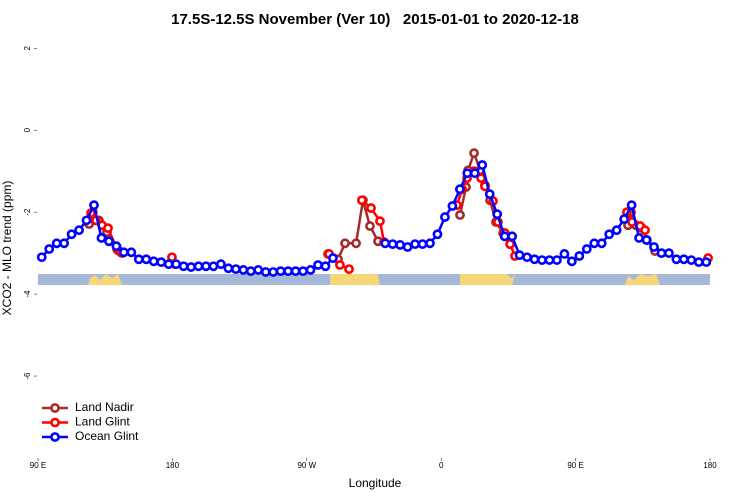 The image size is (750, 500). Describe the element at coordinates (104, 407) in the screenshot. I see `legend-label: Land Nadir` at that location.